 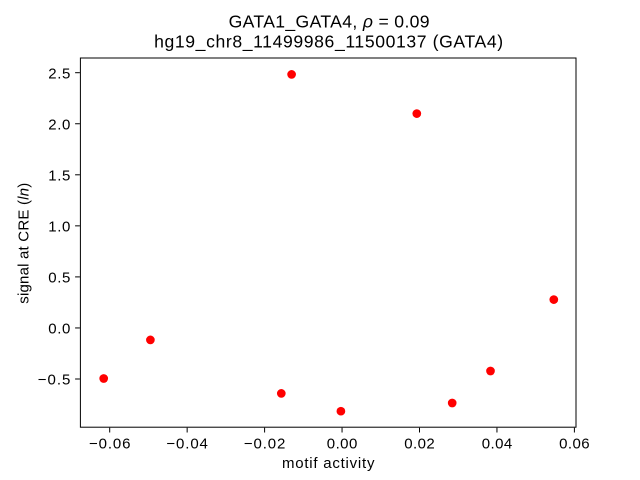 I want to click on svg-text: −0.02, so click(x=265, y=443).